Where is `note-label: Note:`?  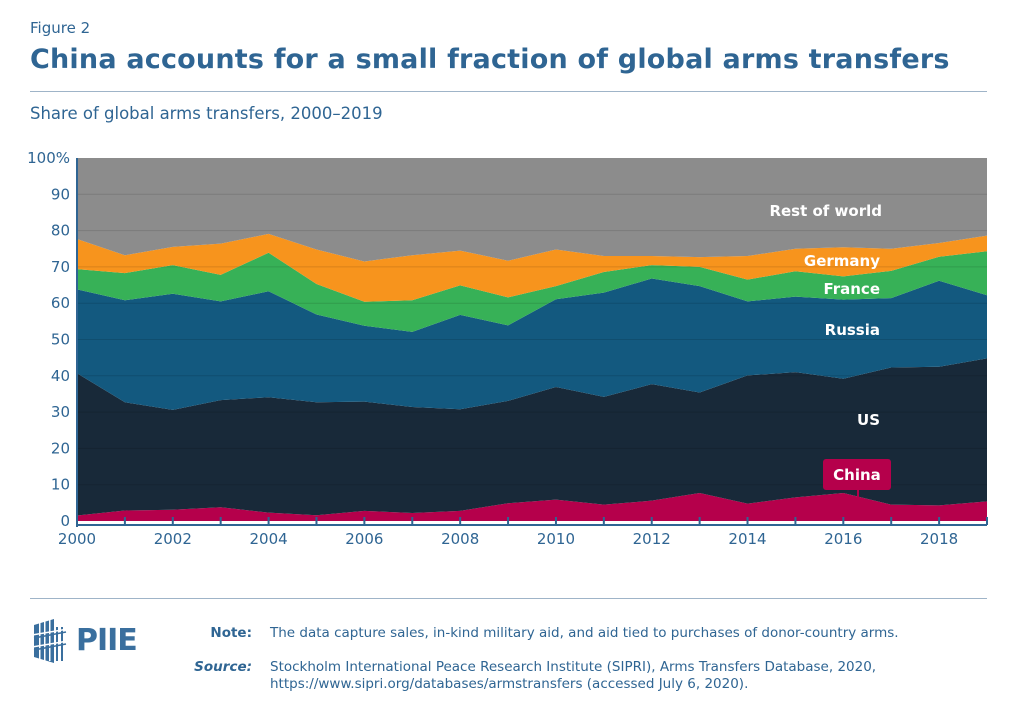
note-label: Note: is located at coordinates (231, 633).